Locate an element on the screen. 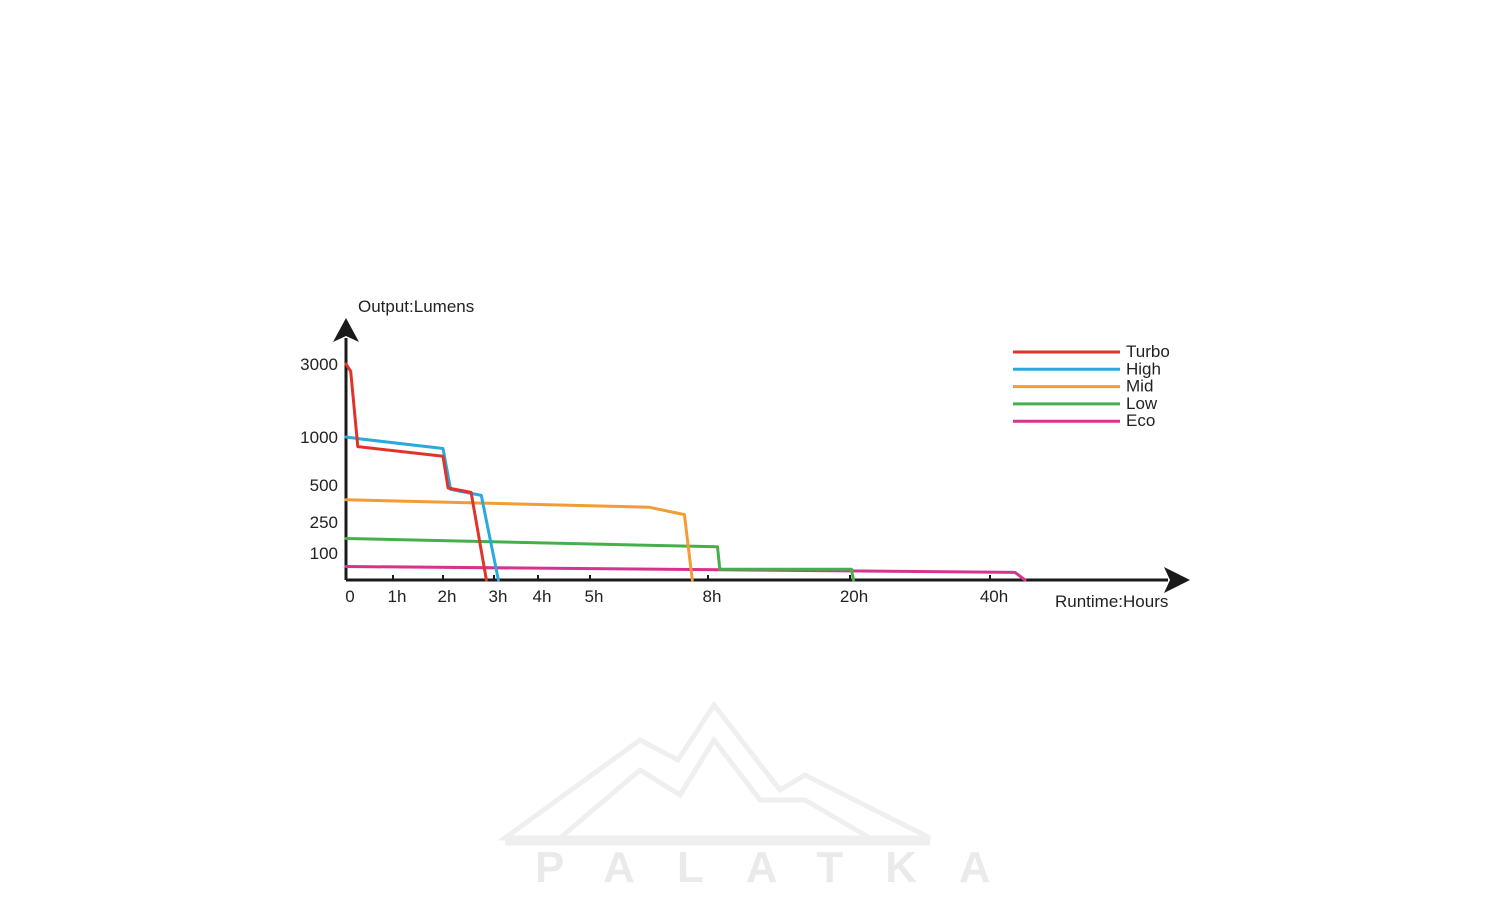 The height and width of the screenshot is (900, 1485). y-tick-label: 1000 is located at coordinates (319, 437).